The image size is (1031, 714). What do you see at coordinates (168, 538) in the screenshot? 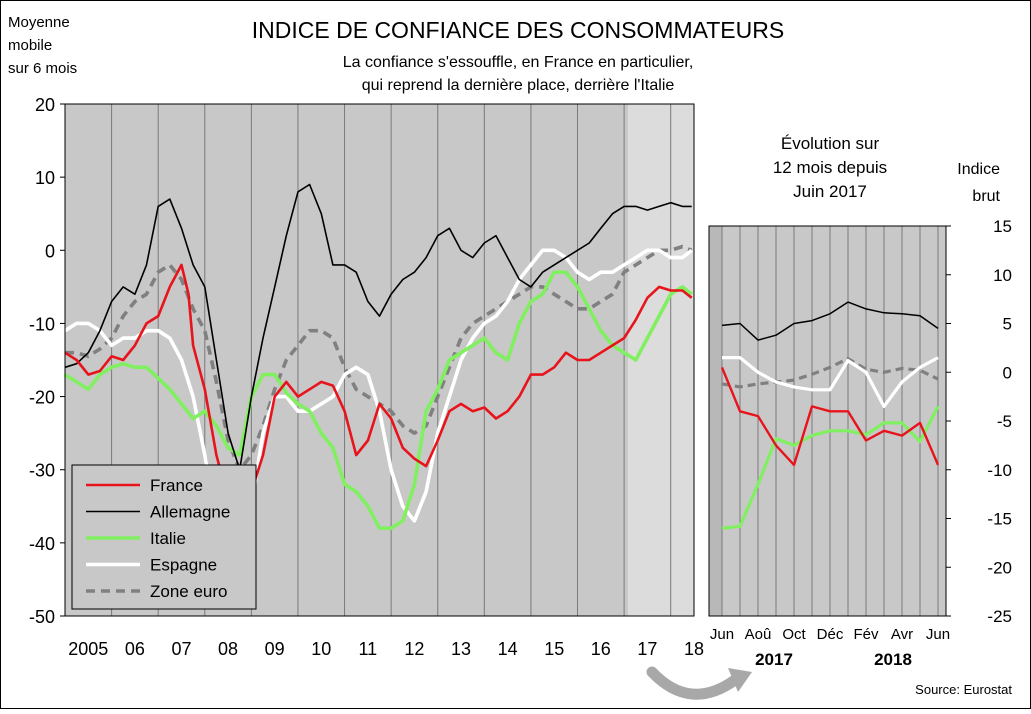
I see `legend-label-italie: Italie` at bounding box center [168, 538].